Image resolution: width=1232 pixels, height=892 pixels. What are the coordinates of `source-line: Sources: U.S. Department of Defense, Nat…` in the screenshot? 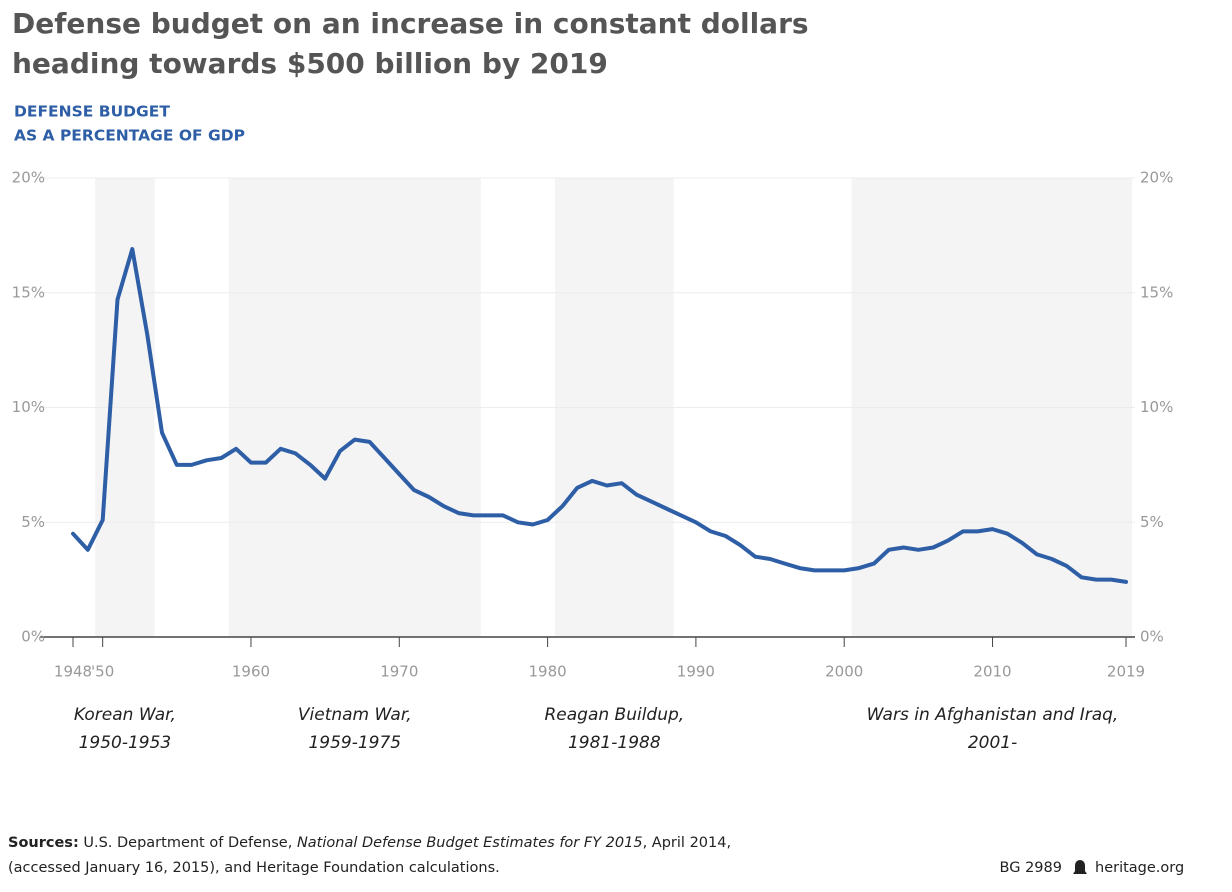 It's located at (369, 843).